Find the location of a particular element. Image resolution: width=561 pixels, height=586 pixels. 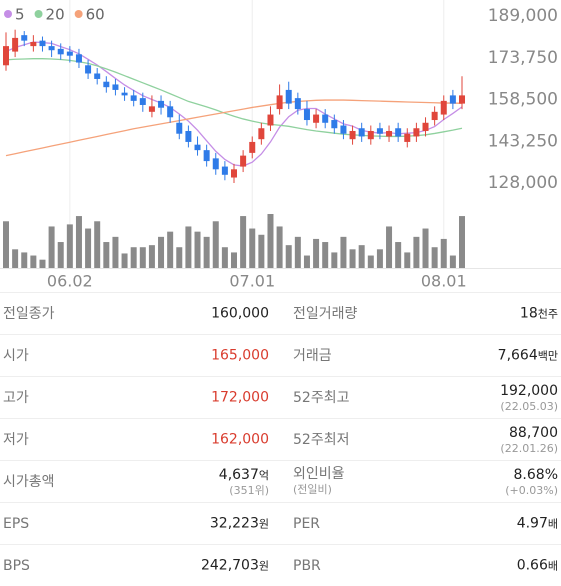

label-text: PBR is located at coordinates (307, 565).